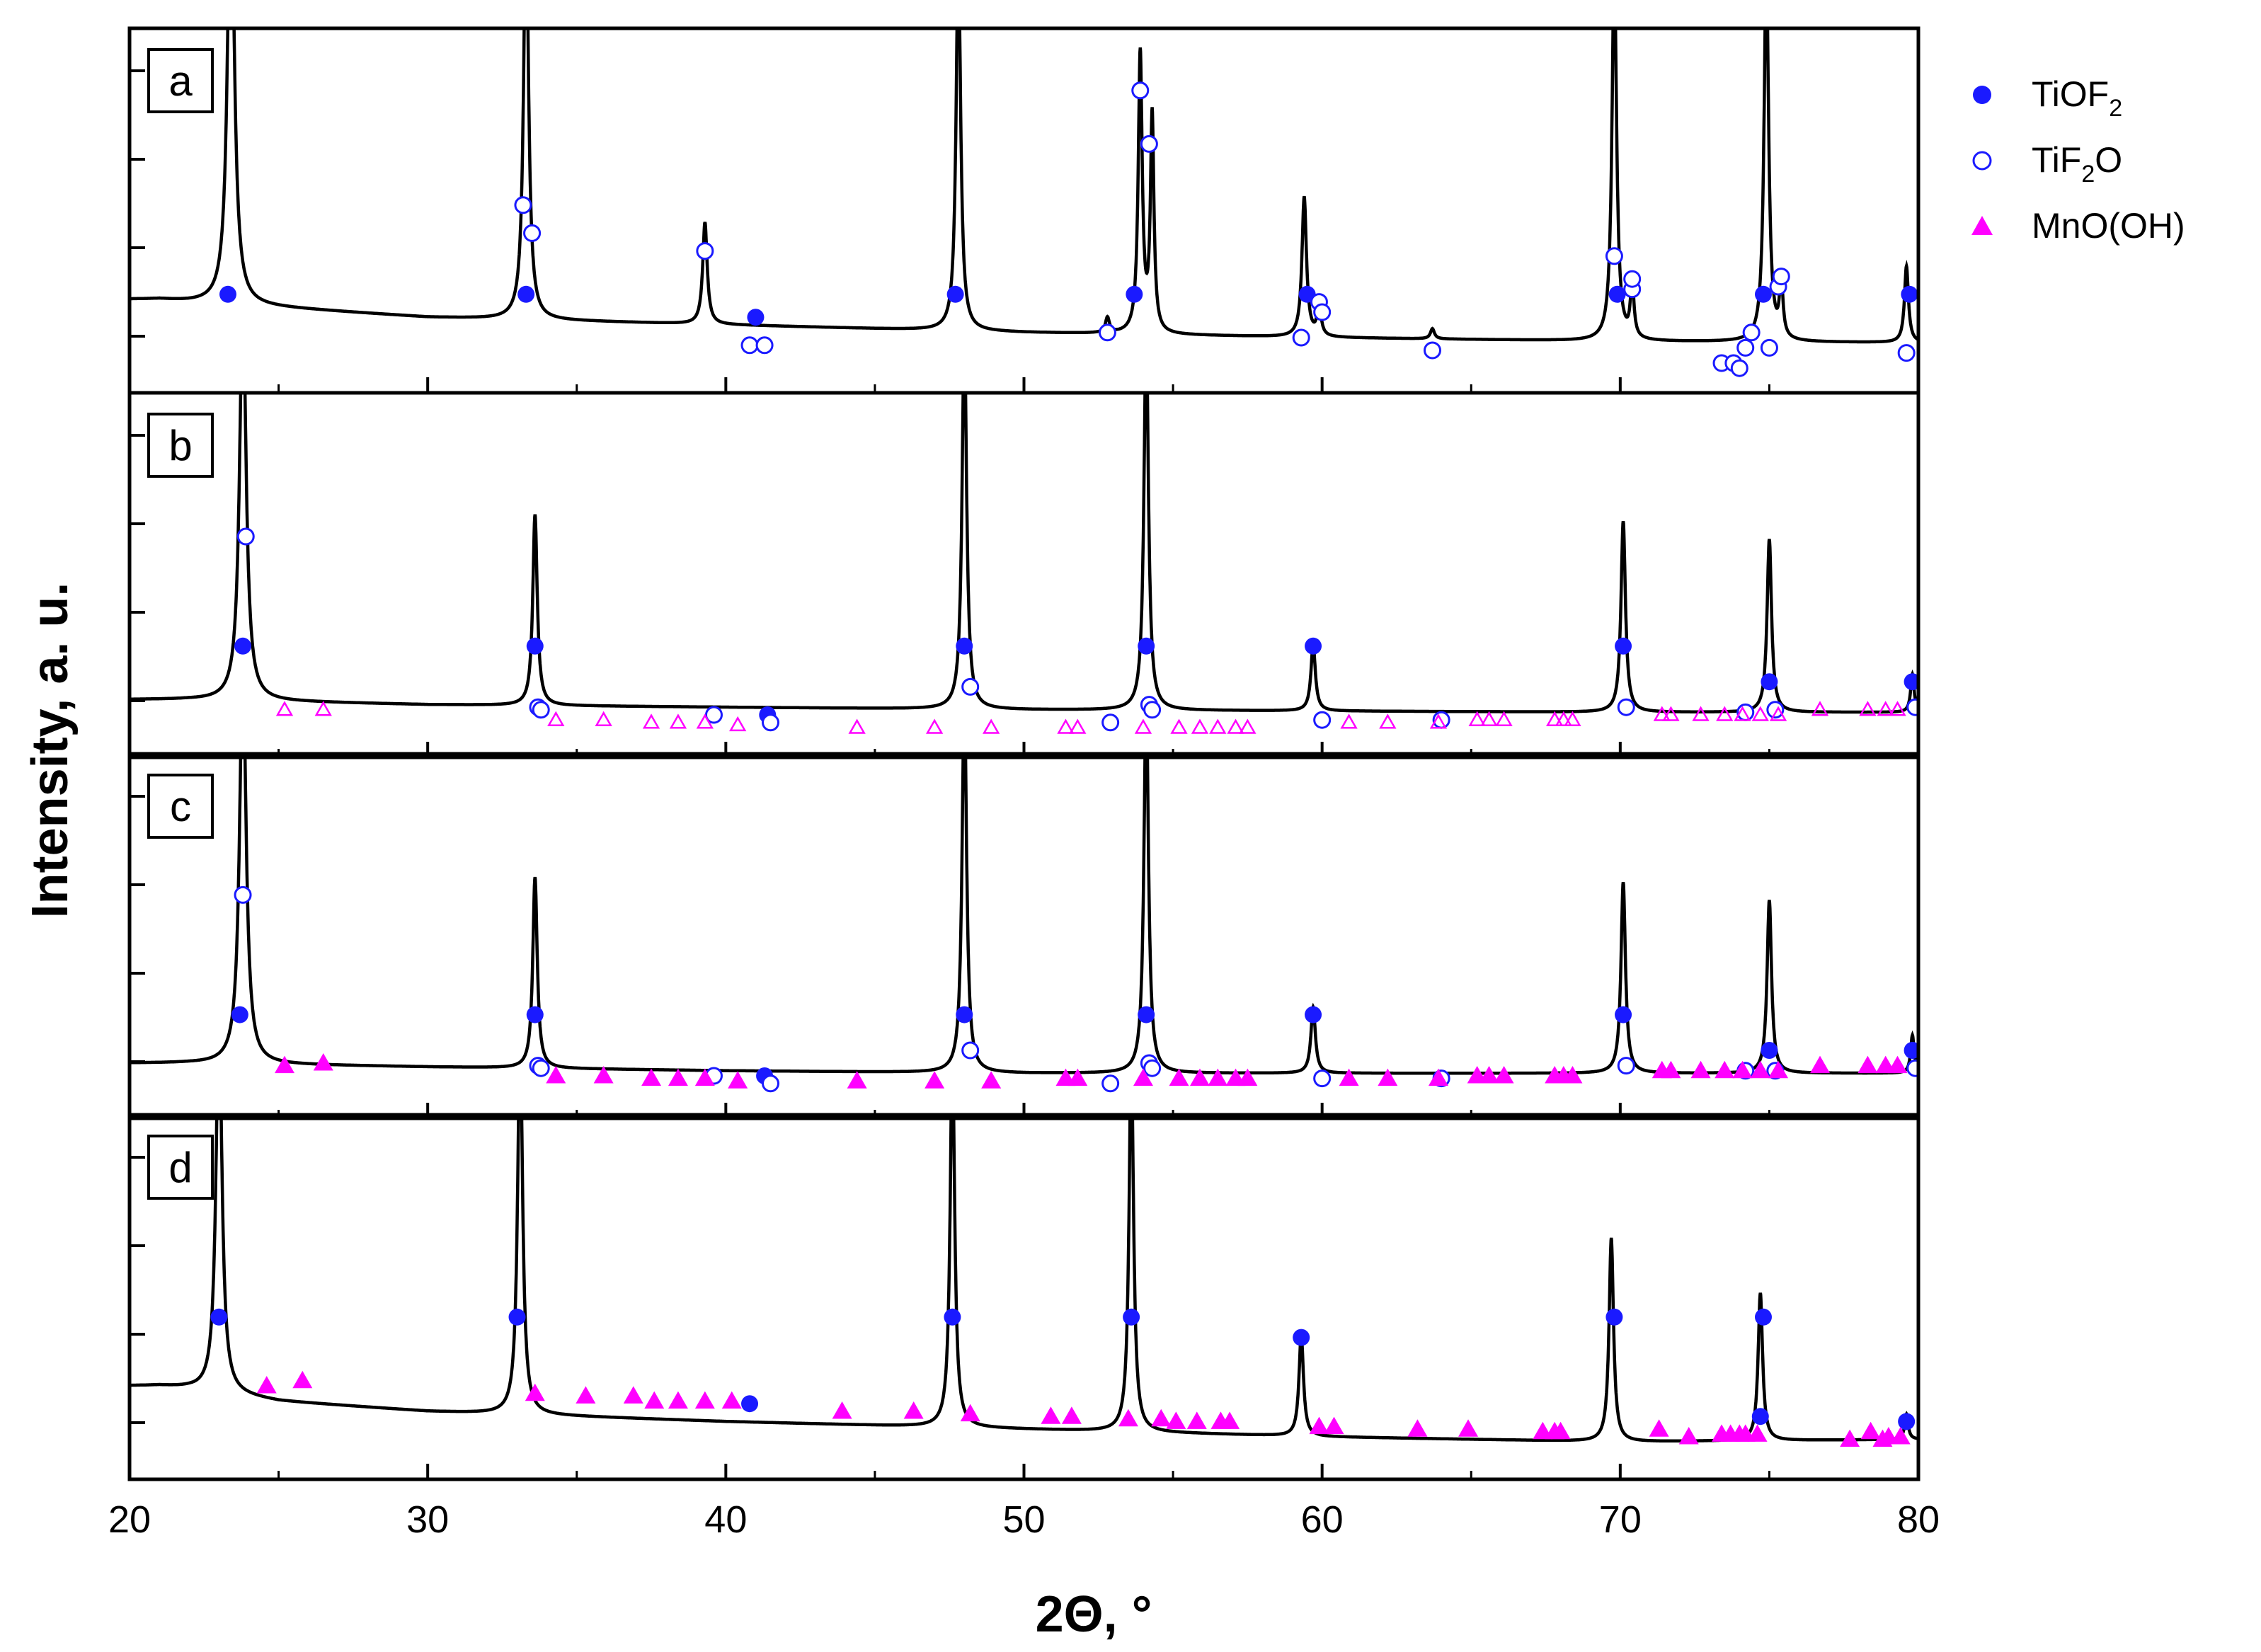  Describe the element at coordinates (1982, 226) in the screenshot. I see `legend-marker-triangle` at that location.